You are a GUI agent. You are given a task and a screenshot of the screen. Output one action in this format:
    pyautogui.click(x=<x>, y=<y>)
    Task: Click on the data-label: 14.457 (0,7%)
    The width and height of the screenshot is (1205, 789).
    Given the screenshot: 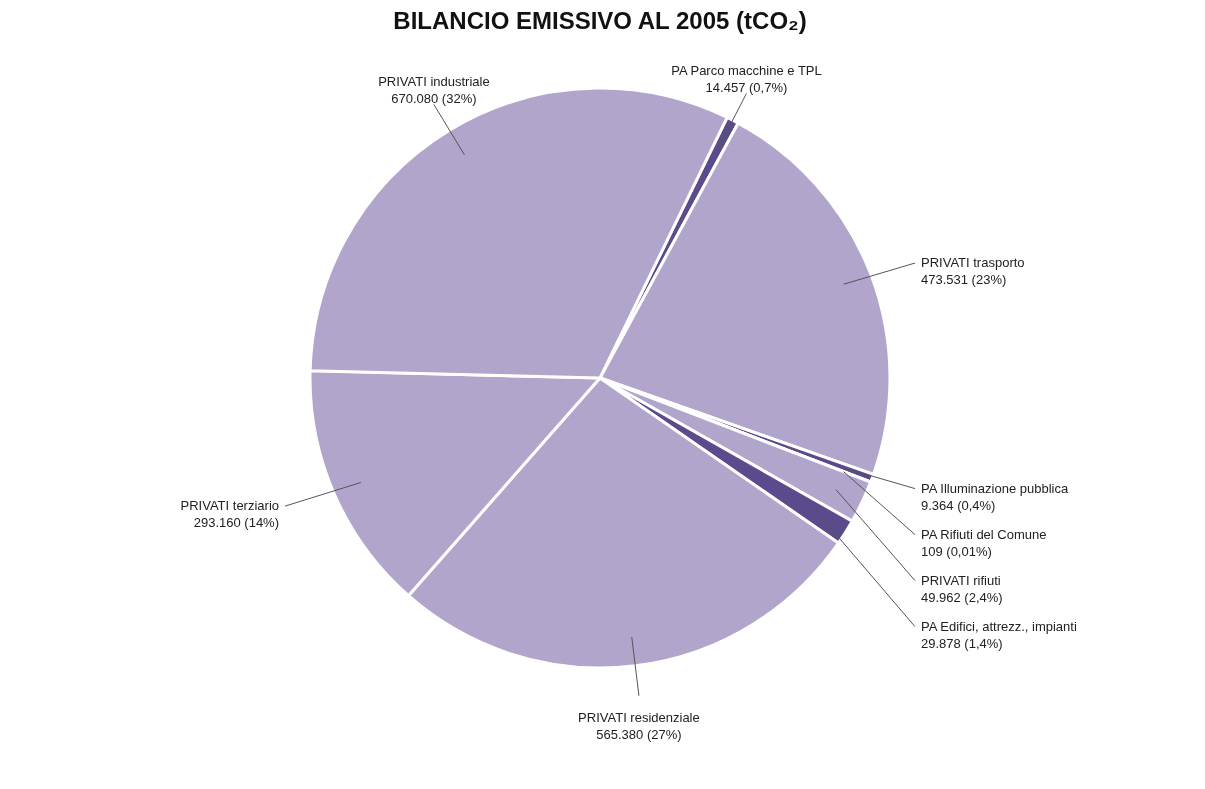 What is the action you would take?
    pyautogui.click(x=746, y=88)
    